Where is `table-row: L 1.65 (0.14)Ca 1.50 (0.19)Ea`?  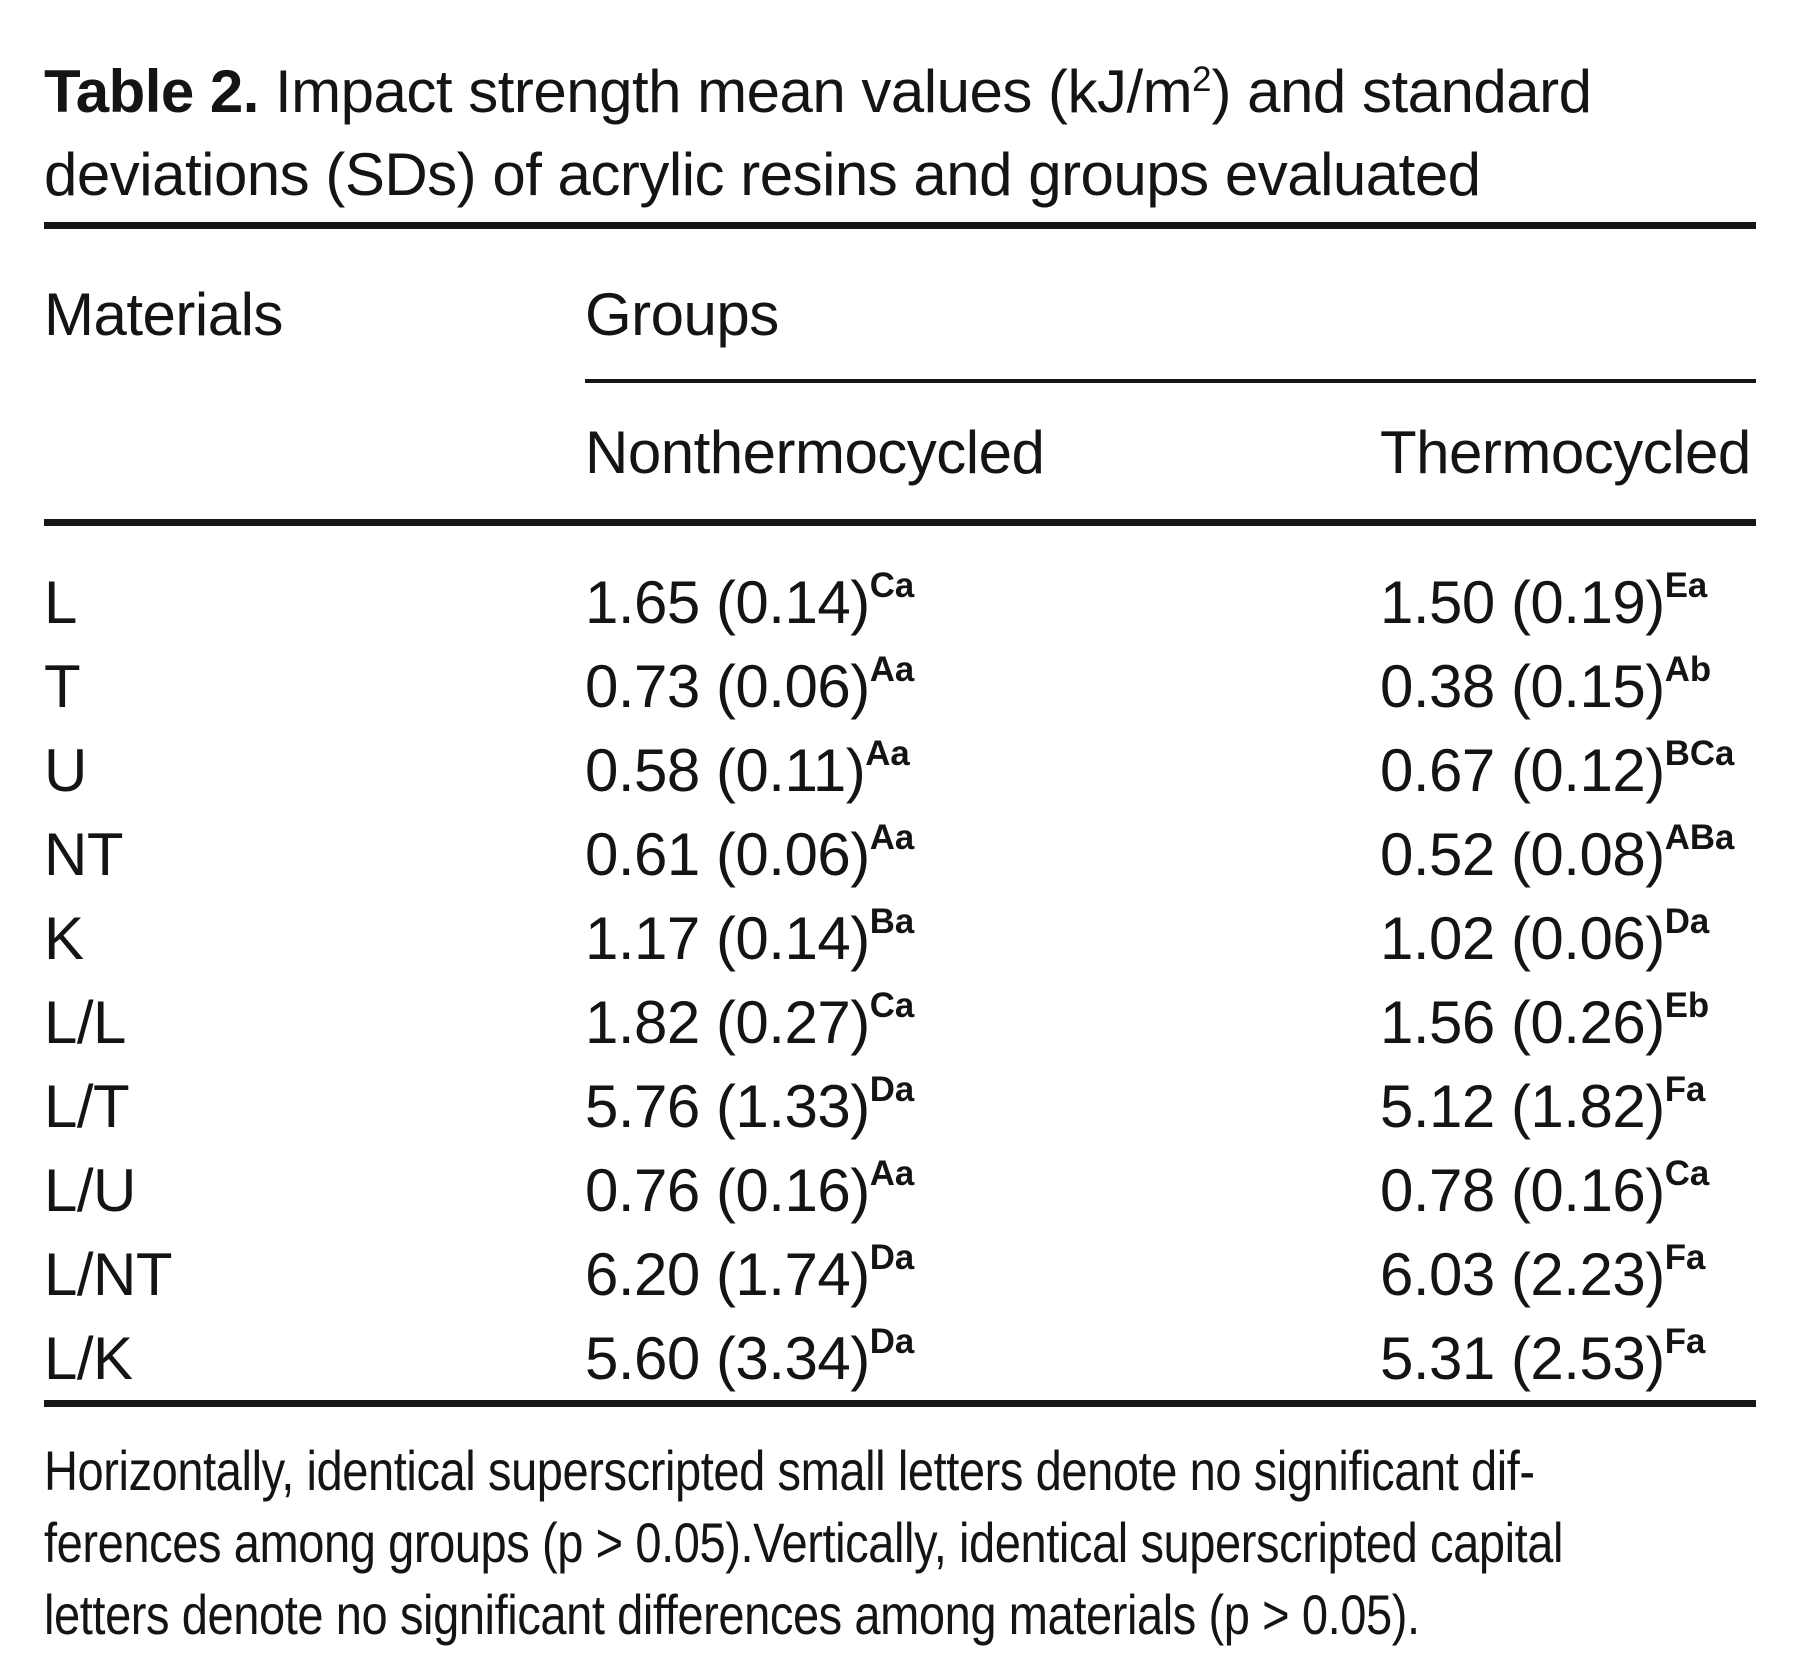
table-row: L 1.65 (0.14)Ca 1.50 (0.19)Ea is located at coordinates (900, 602).